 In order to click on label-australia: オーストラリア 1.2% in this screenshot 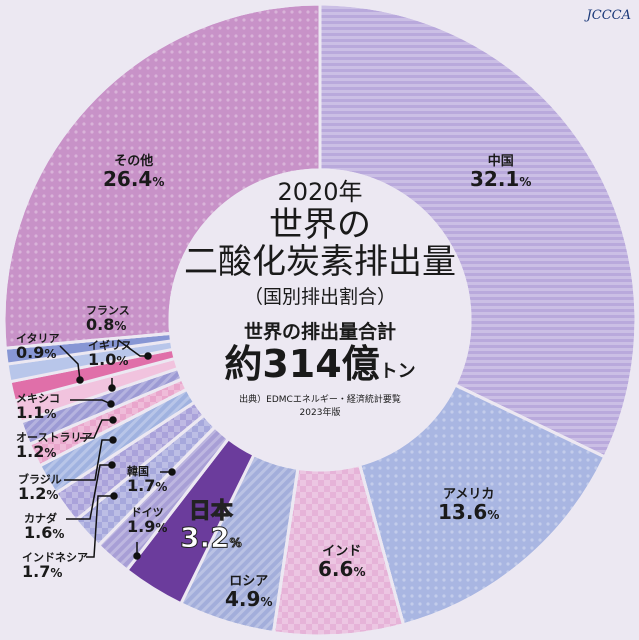, I will do `click(54, 446)`.